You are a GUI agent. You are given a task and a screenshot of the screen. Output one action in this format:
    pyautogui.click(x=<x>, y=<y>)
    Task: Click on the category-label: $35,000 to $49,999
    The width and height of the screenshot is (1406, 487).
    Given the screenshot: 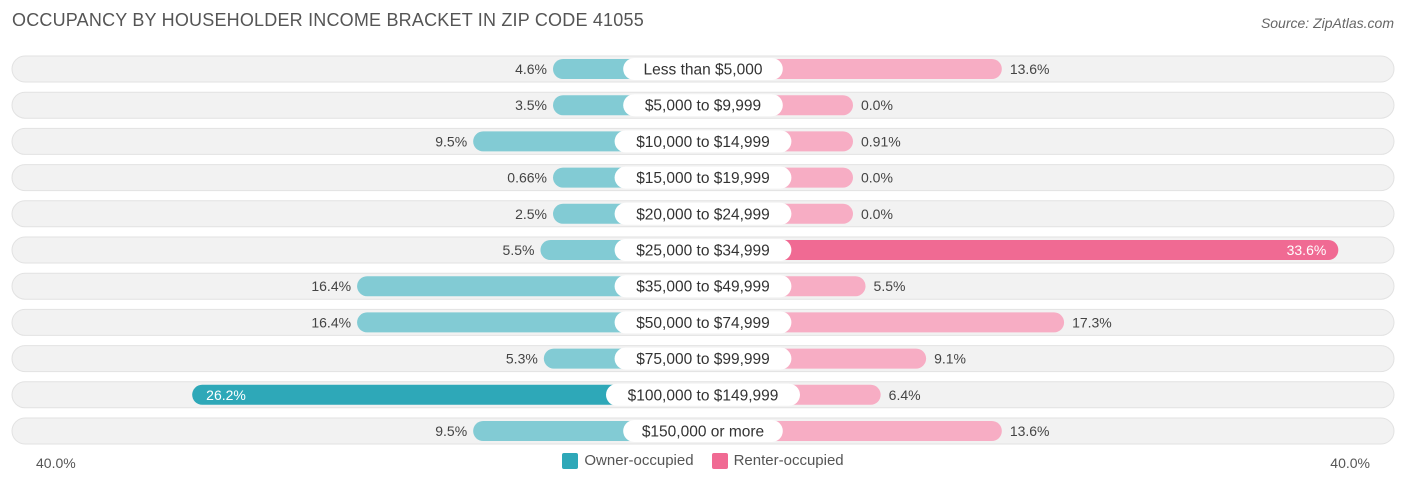 What is the action you would take?
    pyautogui.click(x=703, y=287)
    